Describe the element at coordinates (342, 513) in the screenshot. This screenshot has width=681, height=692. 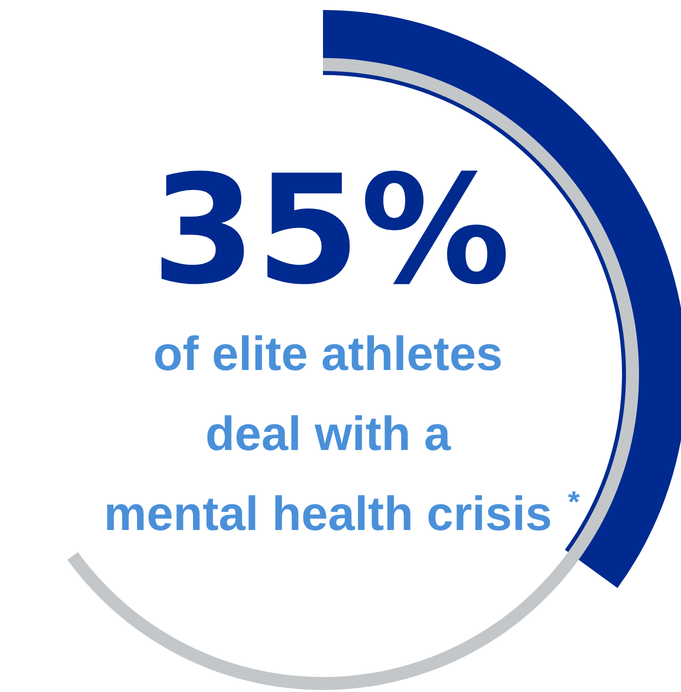
I see `text: mental health crisis*` at that location.